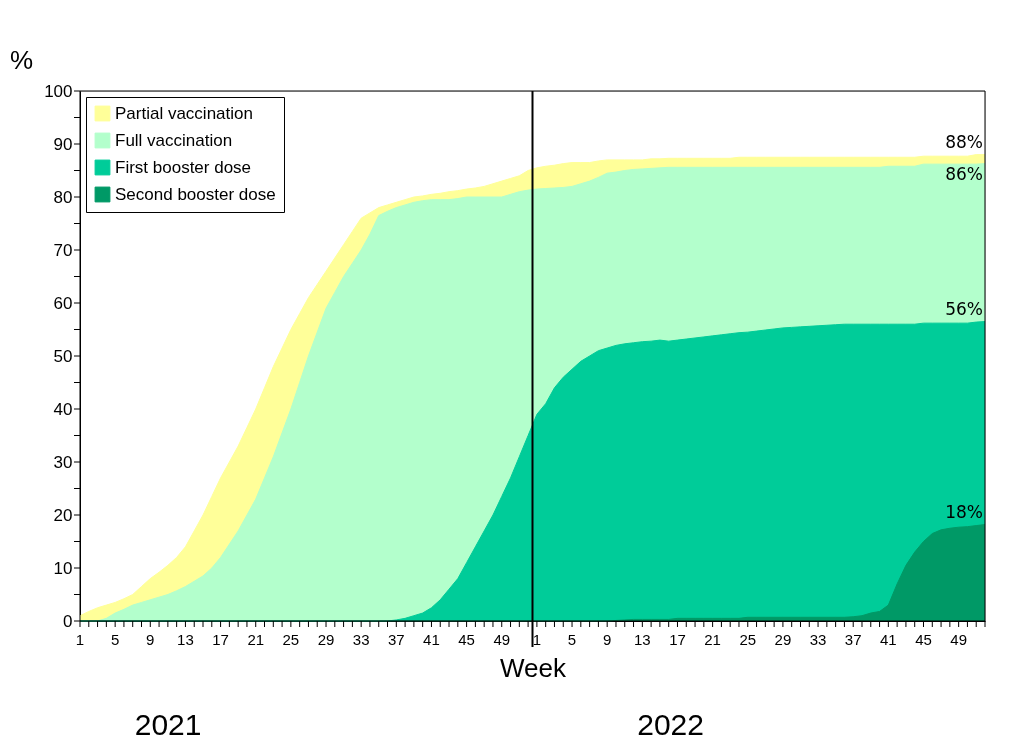 This screenshot has height=744, width=1014. What do you see at coordinates (168, 724) in the screenshot?
I see `text: 2021` at bounding box center [168, 724].